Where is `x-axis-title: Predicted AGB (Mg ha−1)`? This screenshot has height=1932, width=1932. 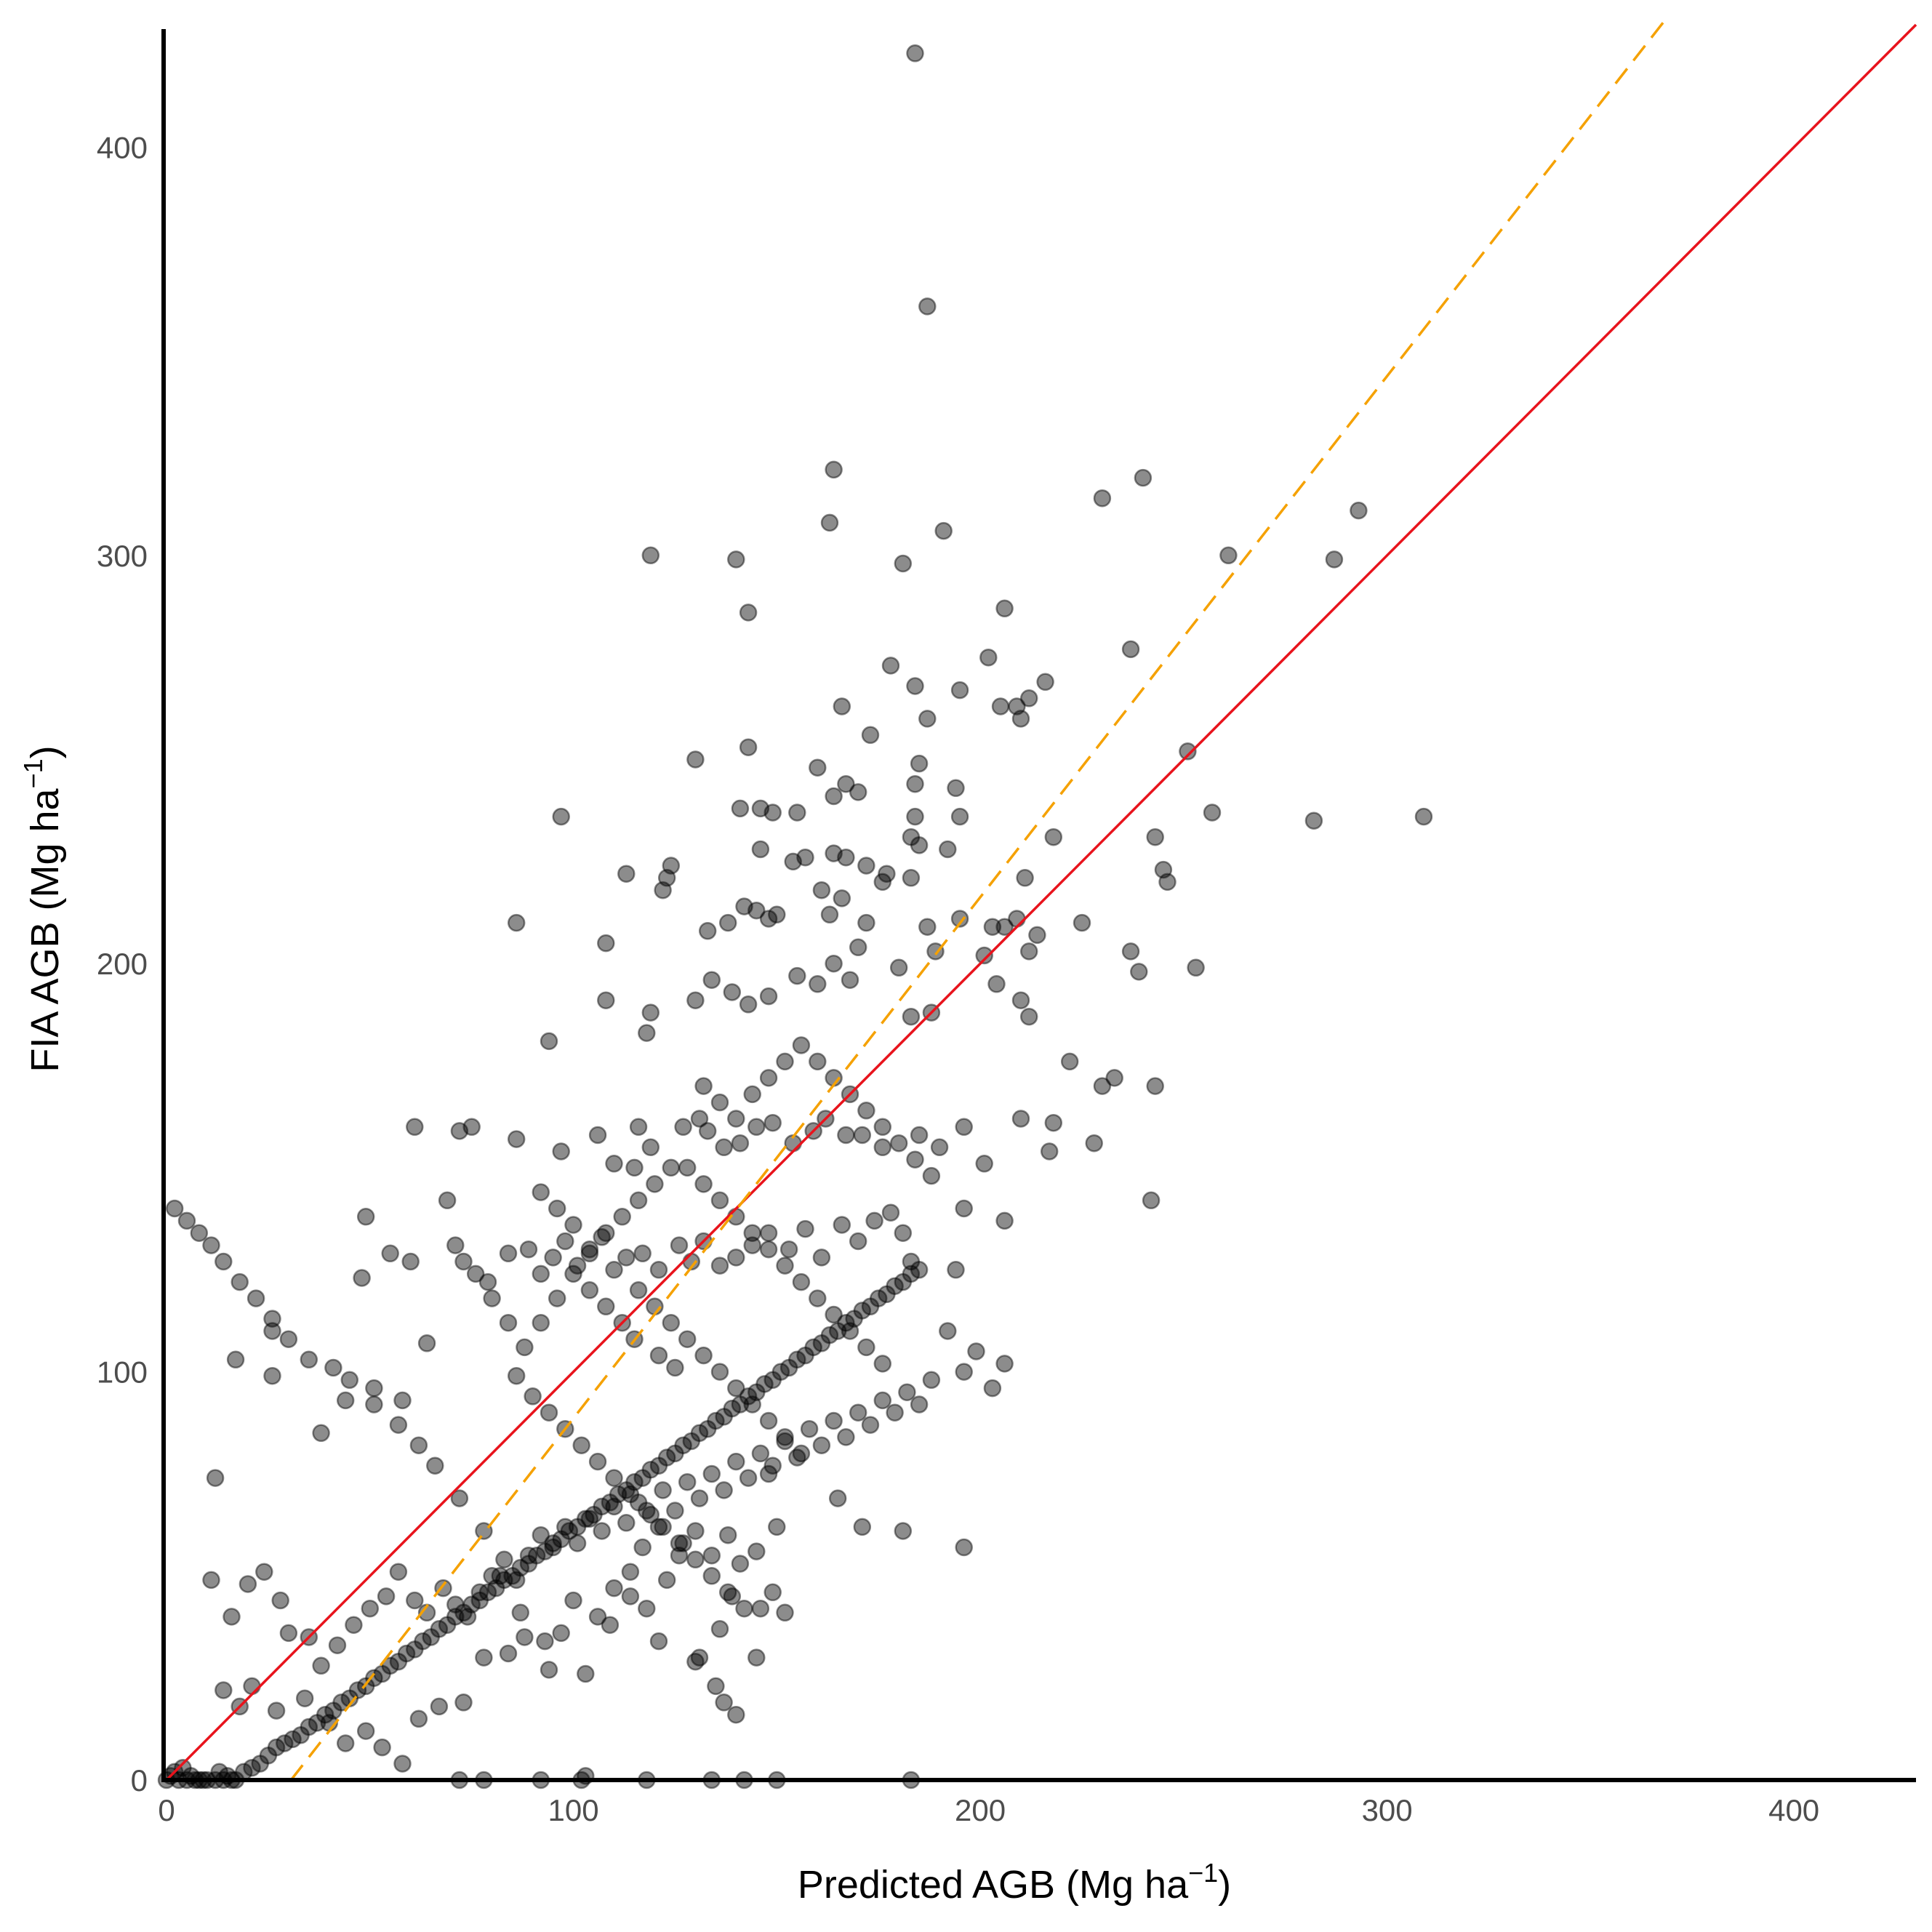
x-axis-title: Predicted AGB (Mg ha−1) is located at coordinates (1014, 1882).